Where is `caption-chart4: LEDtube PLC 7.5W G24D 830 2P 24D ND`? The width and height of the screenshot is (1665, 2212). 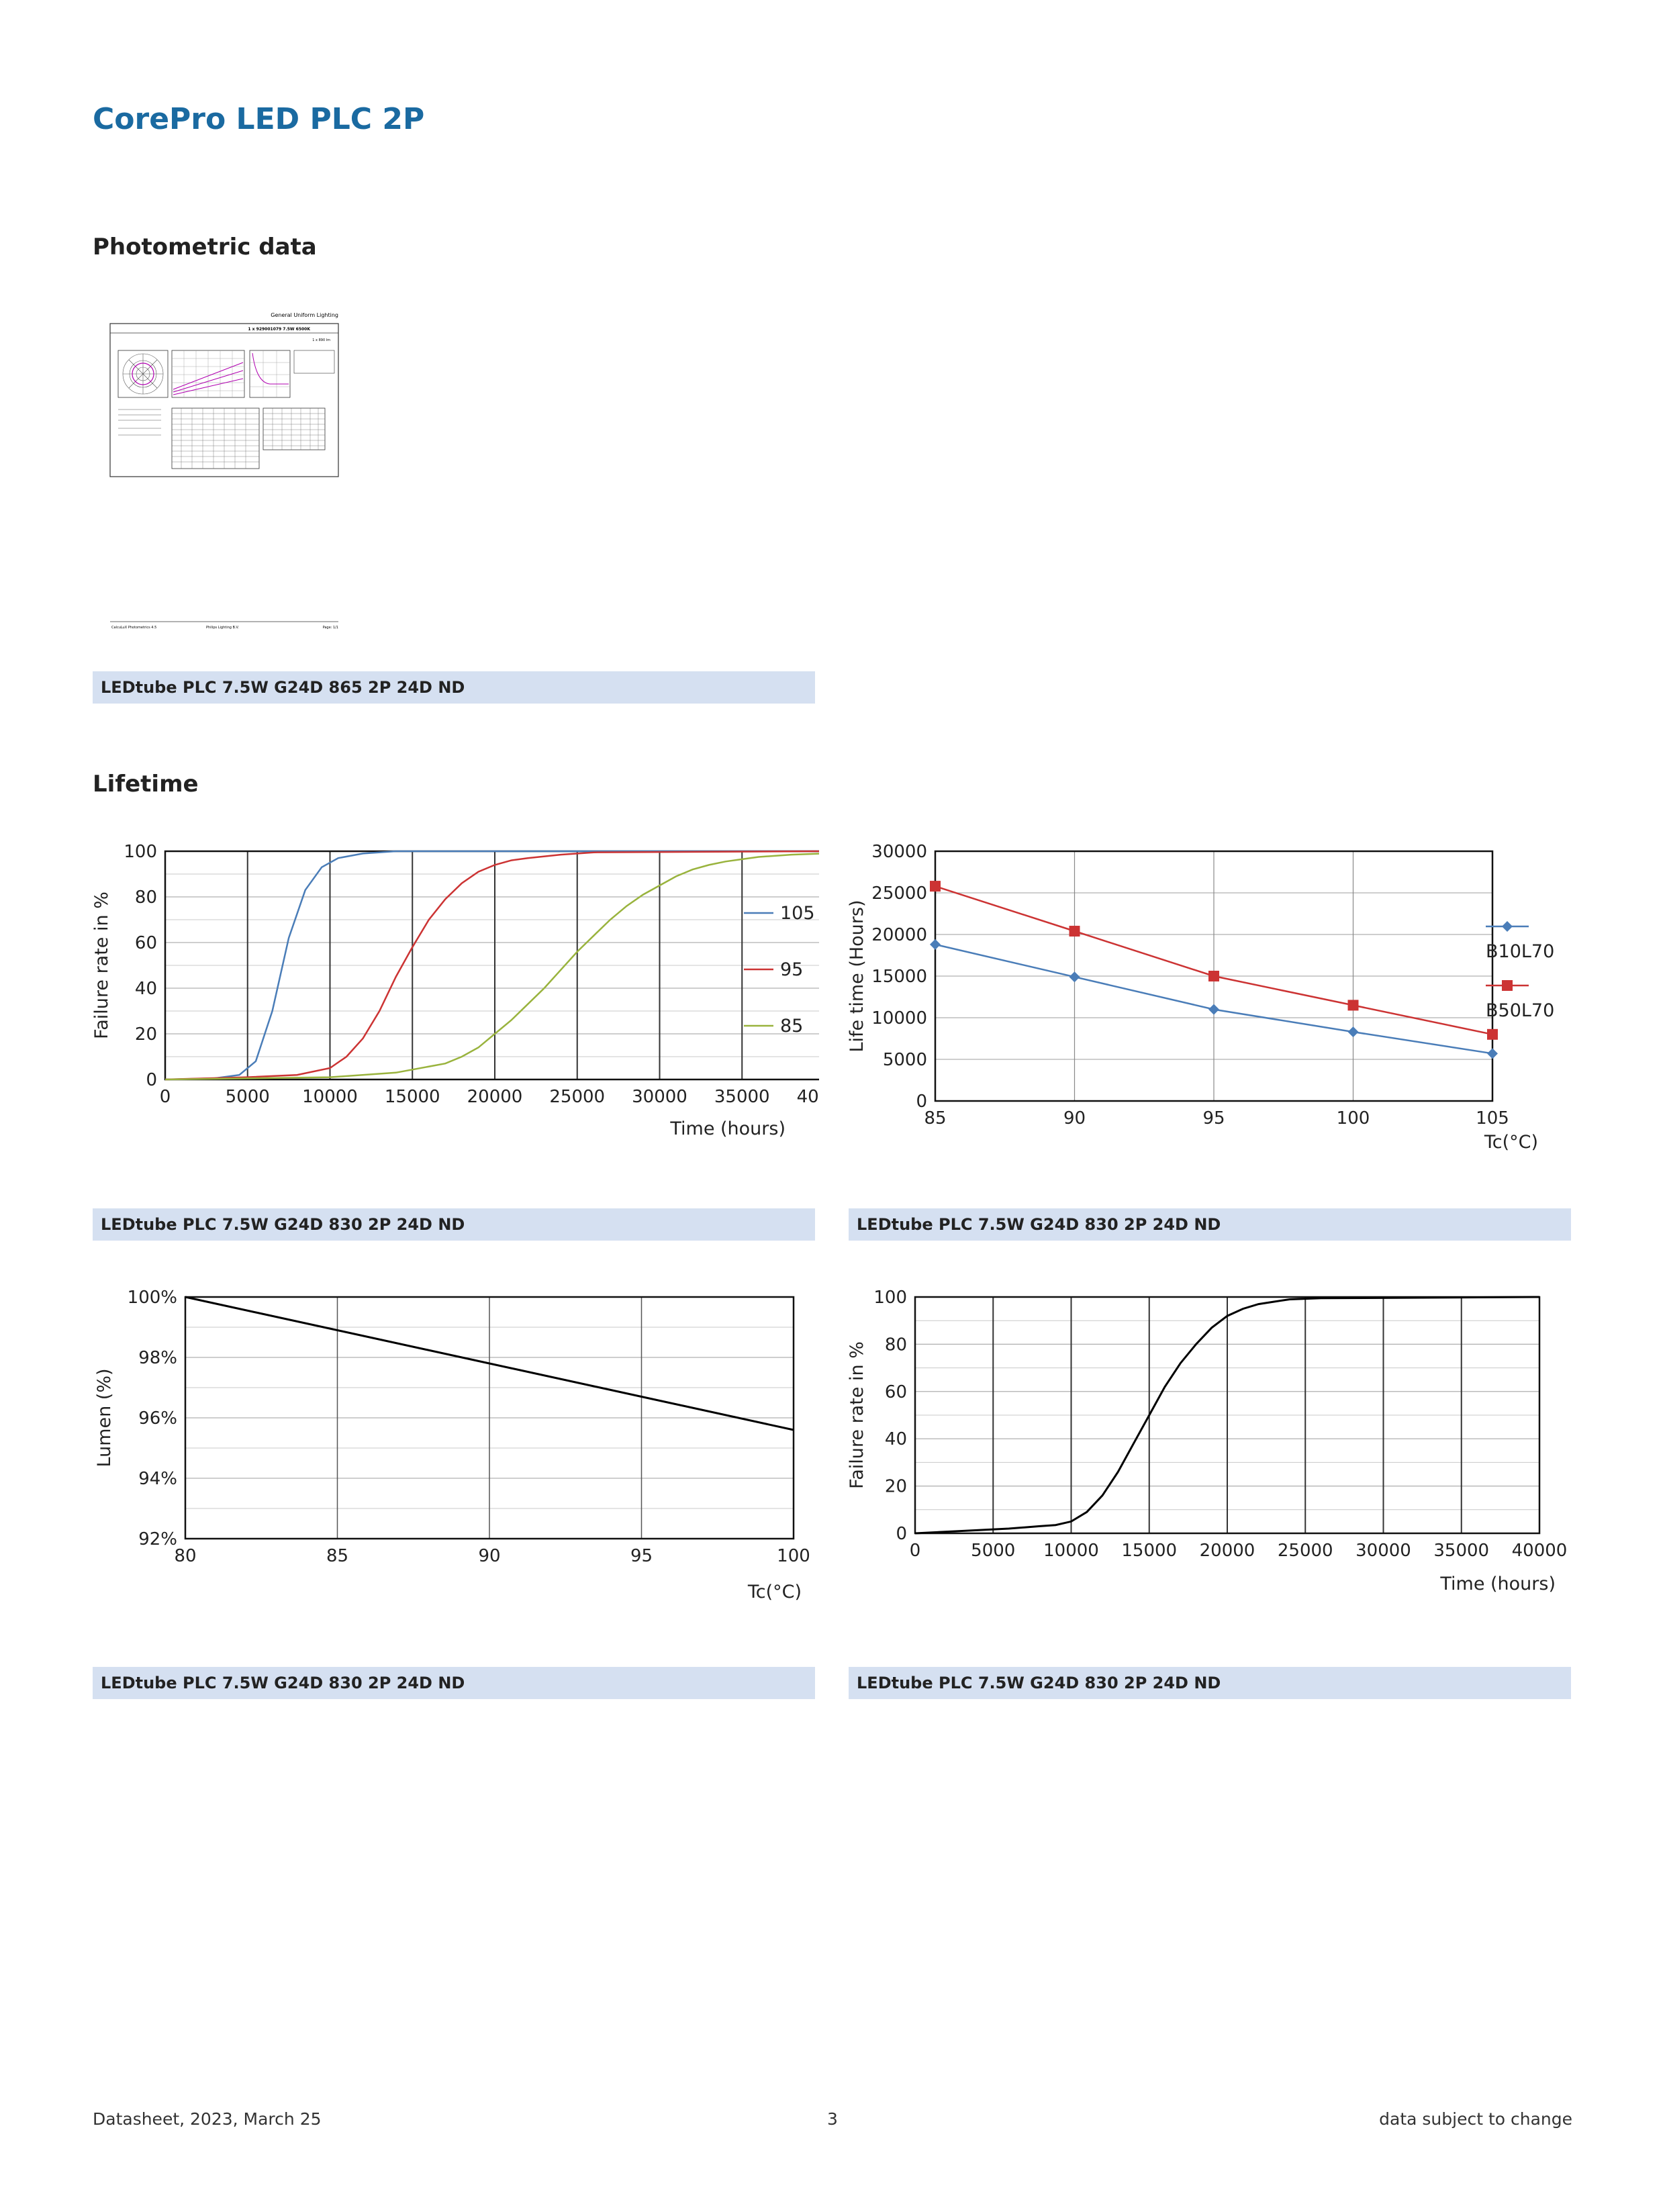
caption-chart4: LEDtube PLC 7.5W G24D 830 2P 24D ND is located at coordinates (1210, 1683).